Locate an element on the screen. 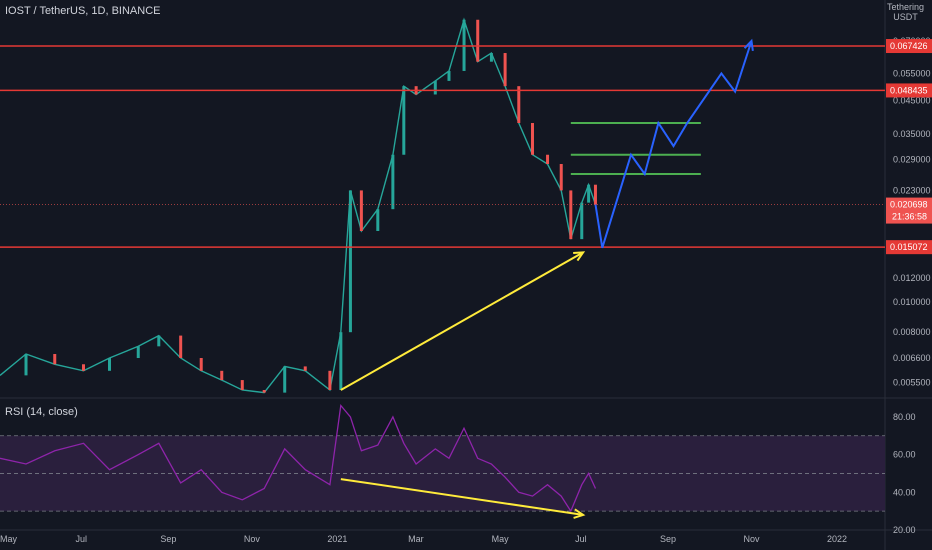 The image size is (932, 550). unit-top: Tethering is located at coordinates (905, 7).